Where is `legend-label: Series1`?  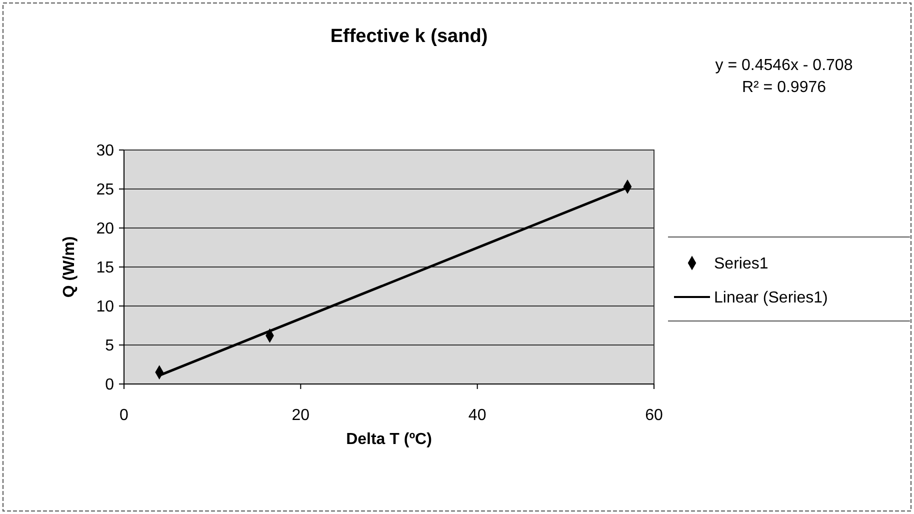 legend-label: Series1 is located at coordinates (741, 264).